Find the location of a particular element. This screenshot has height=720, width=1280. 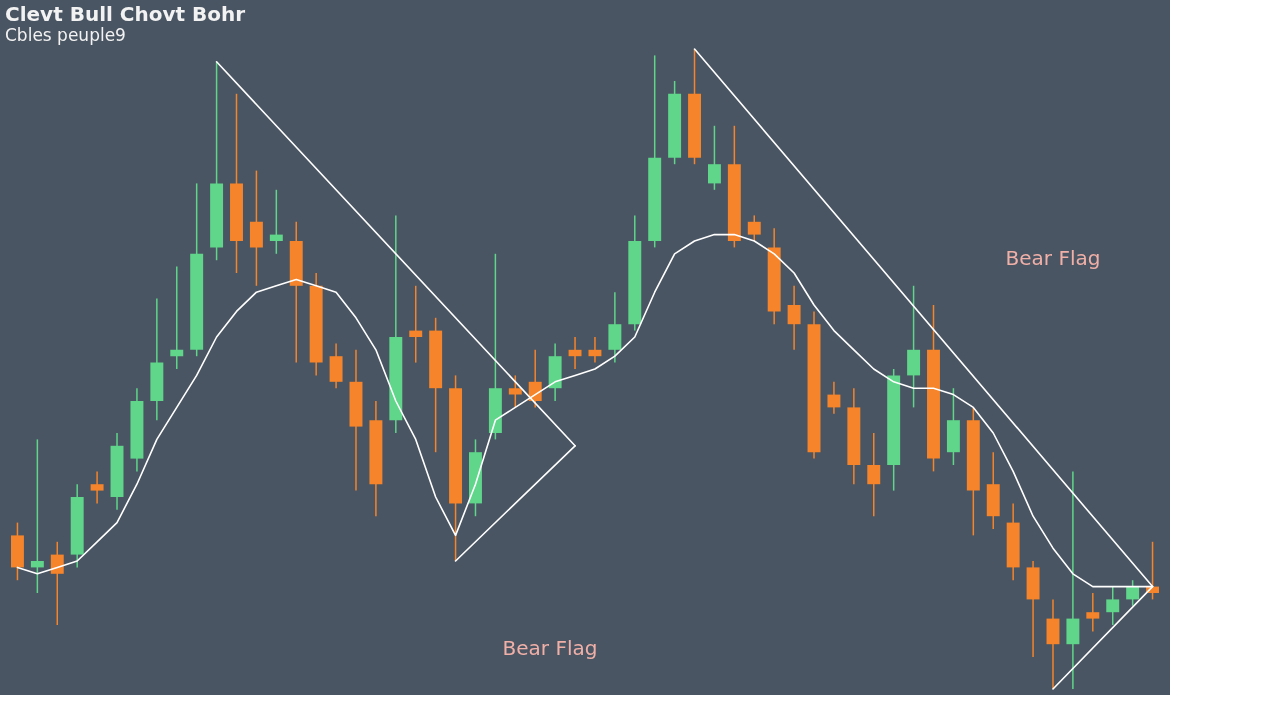

chart-title: Clevt Bull Chovt Bohr is located at coordinates (125, 14).